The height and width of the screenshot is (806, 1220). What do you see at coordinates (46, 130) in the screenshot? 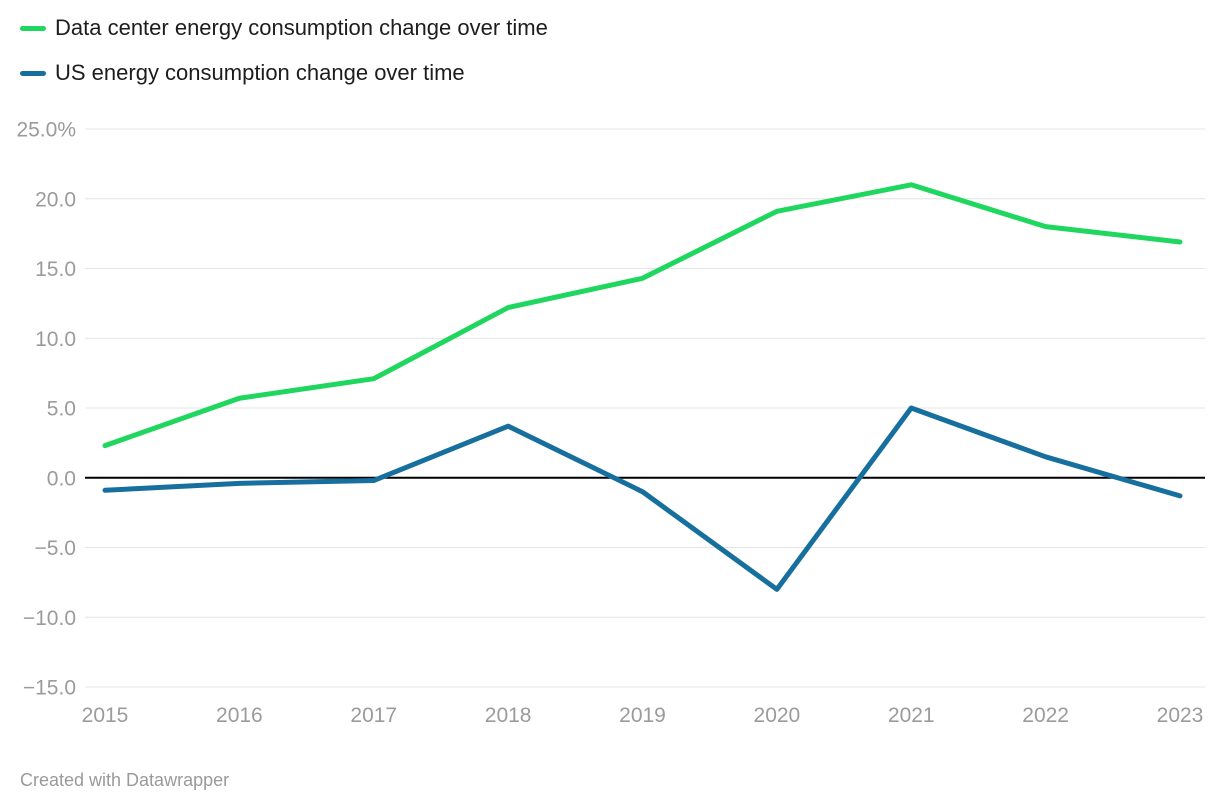
I see `y-axis-tick-label: 25.0%` at bounding box center [46, 130].